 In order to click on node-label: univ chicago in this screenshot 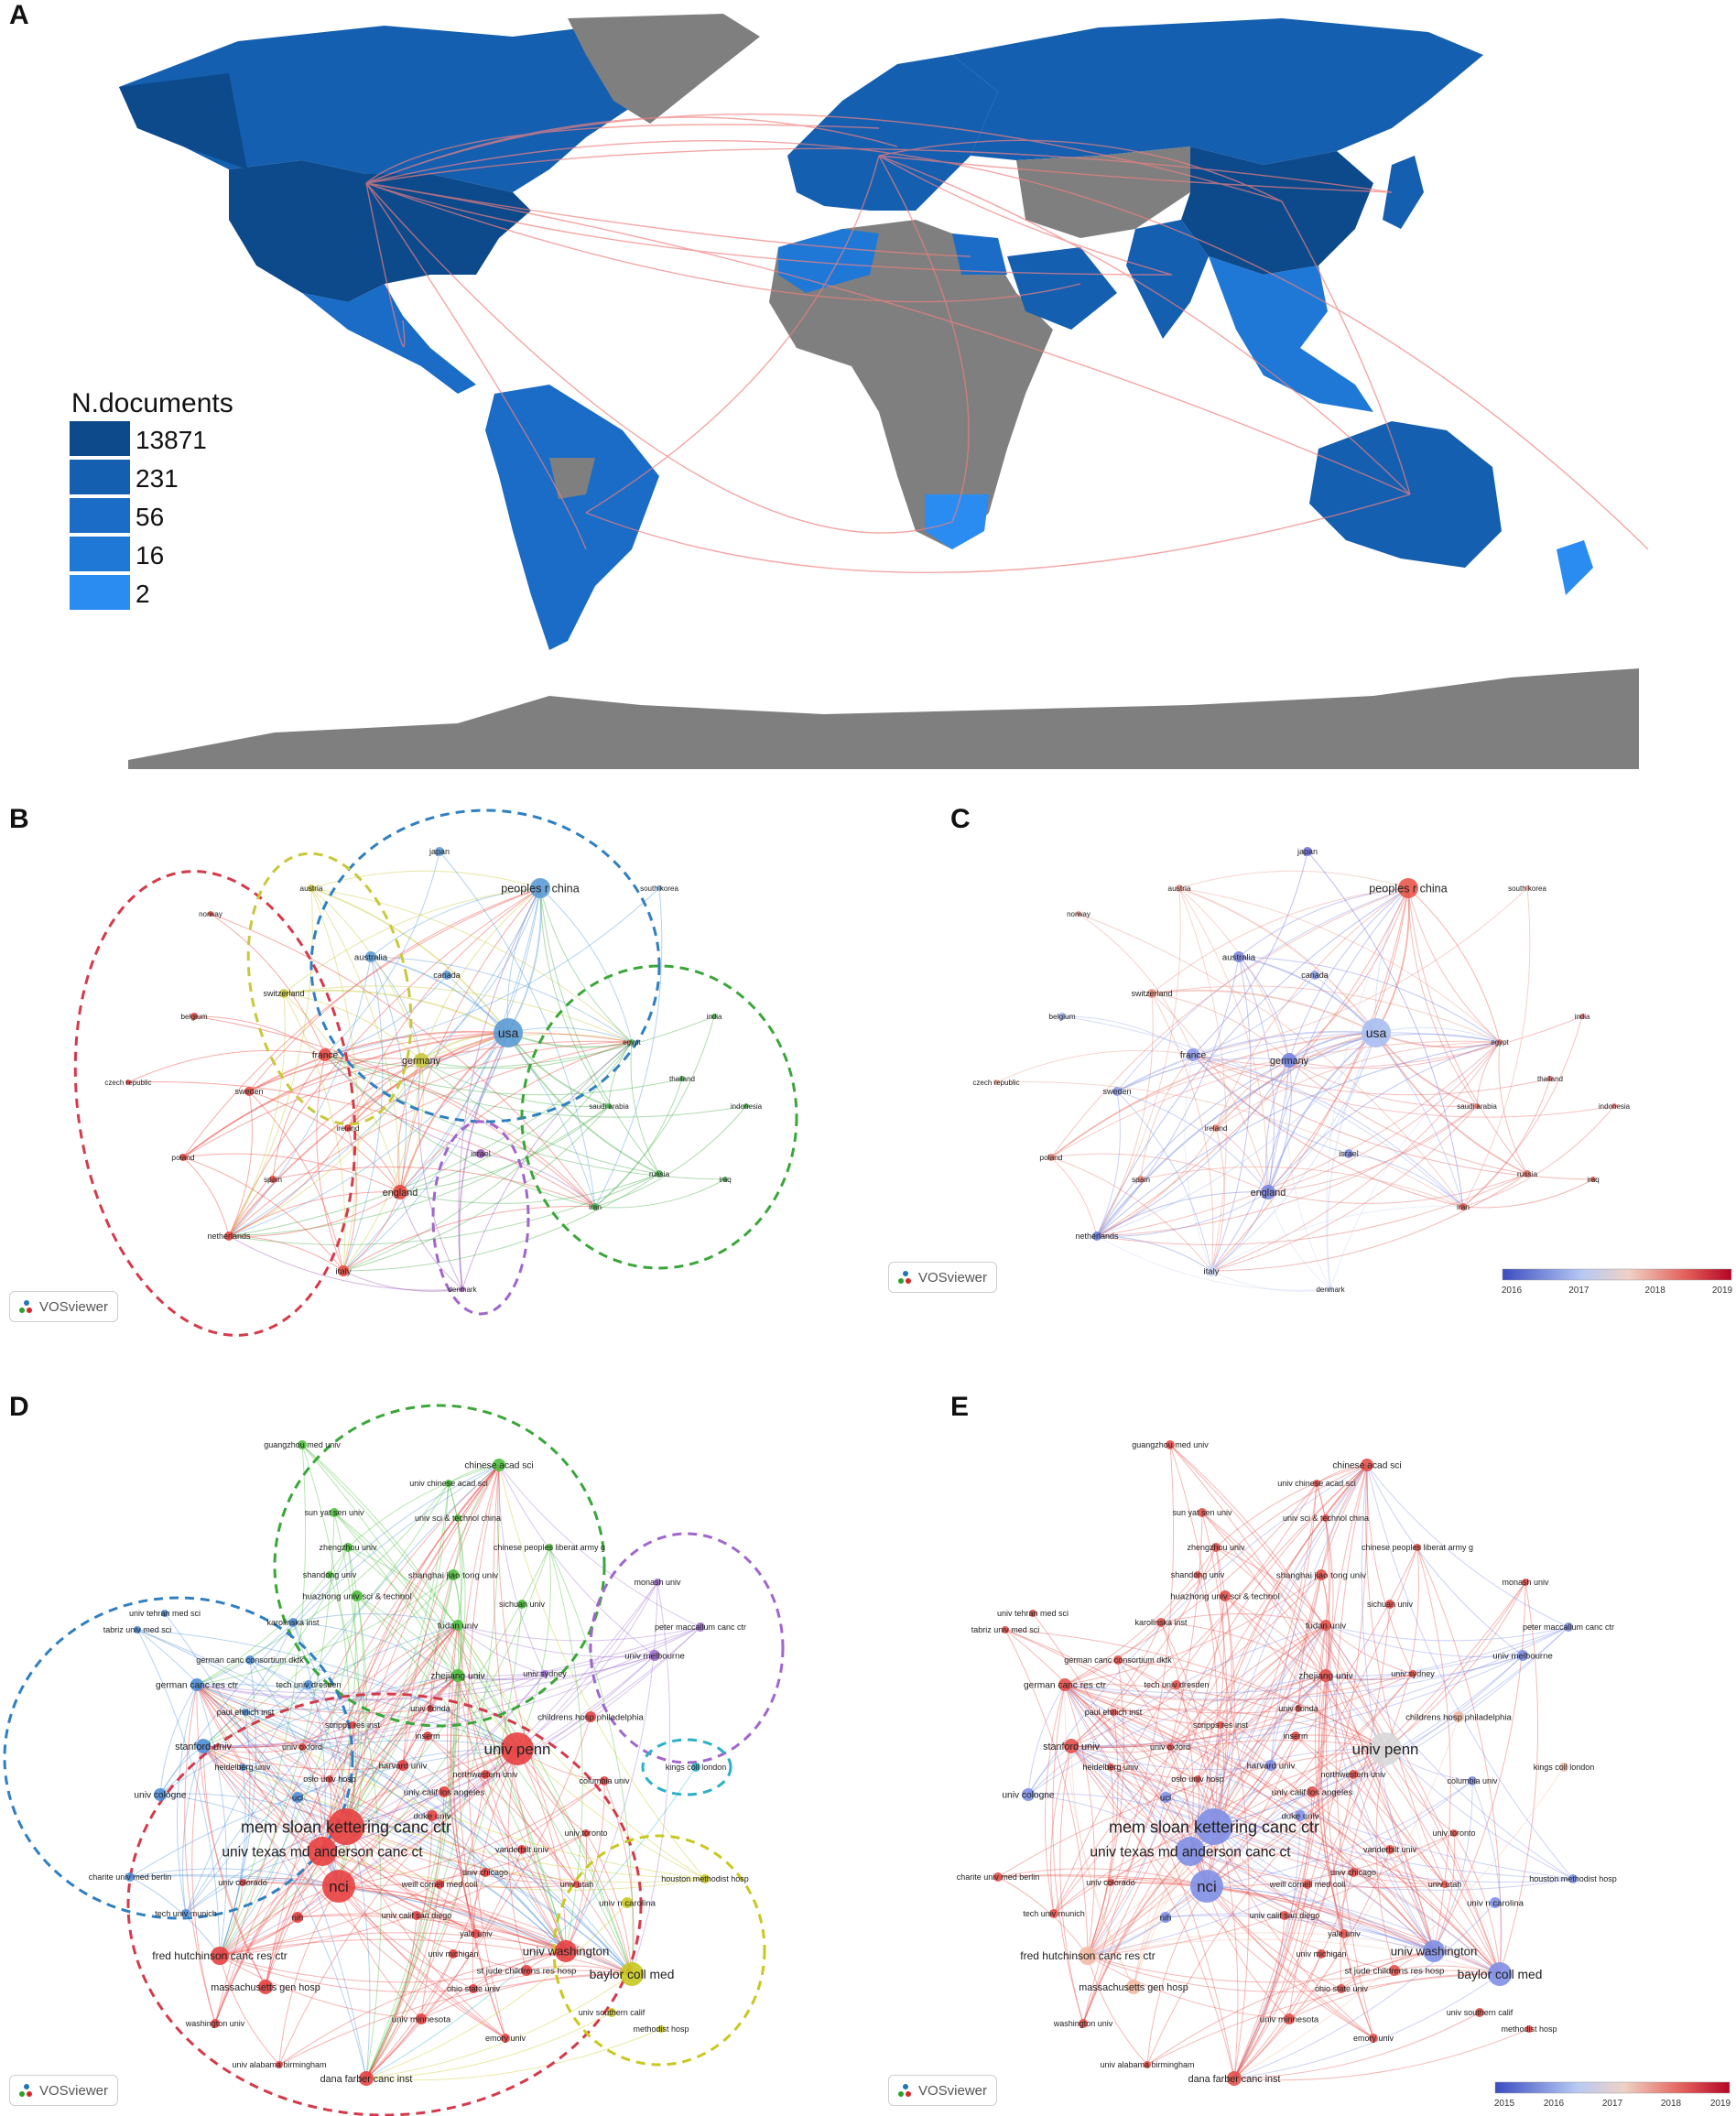, I will do `click(1353, 1872)`.